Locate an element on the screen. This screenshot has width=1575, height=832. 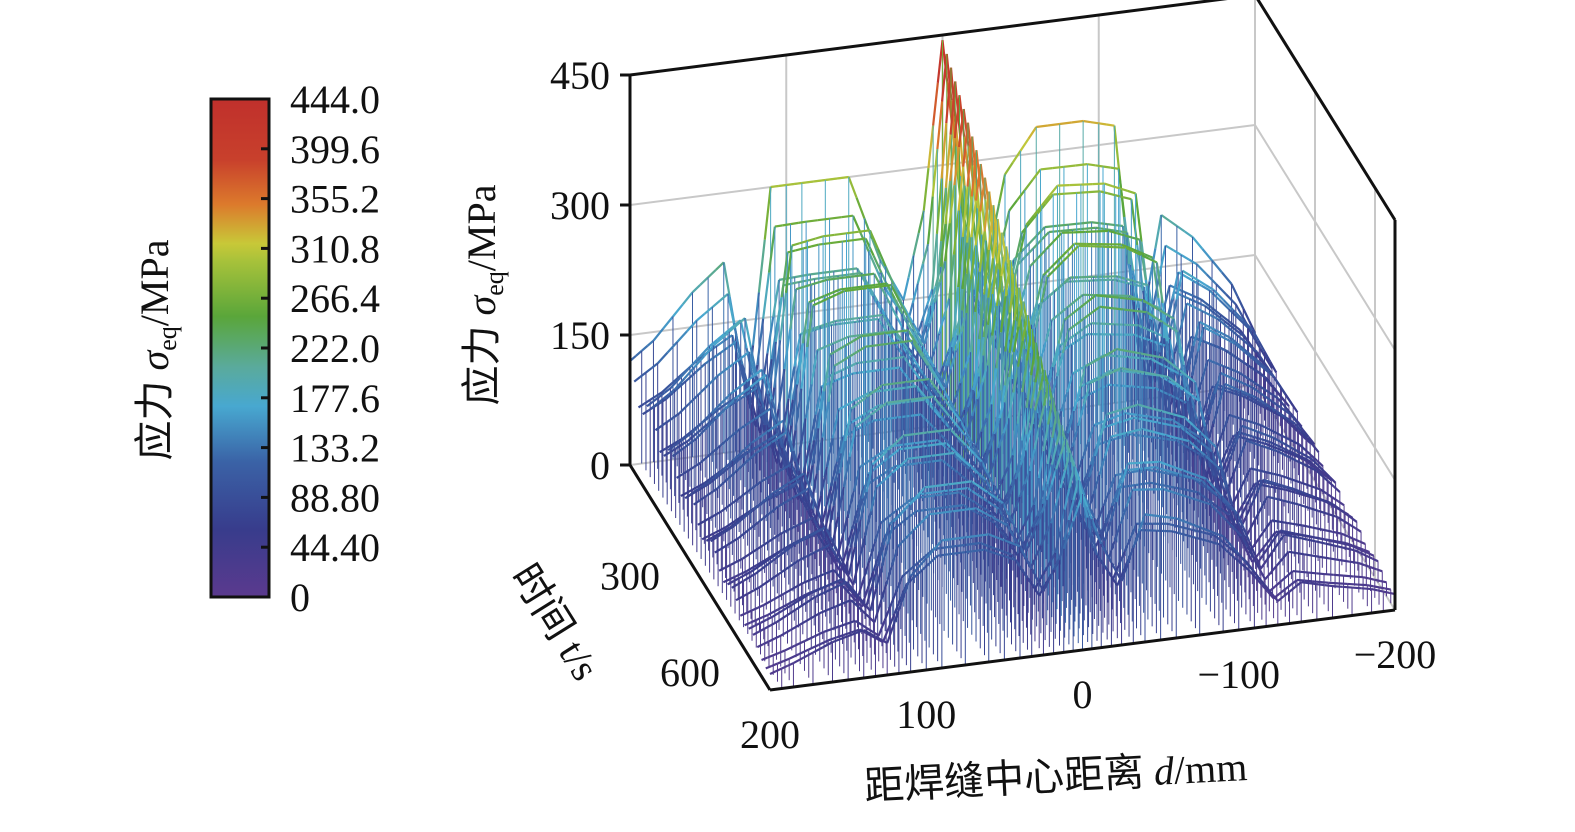
x-tick-label: 100 is located at coordinates (926, 714).